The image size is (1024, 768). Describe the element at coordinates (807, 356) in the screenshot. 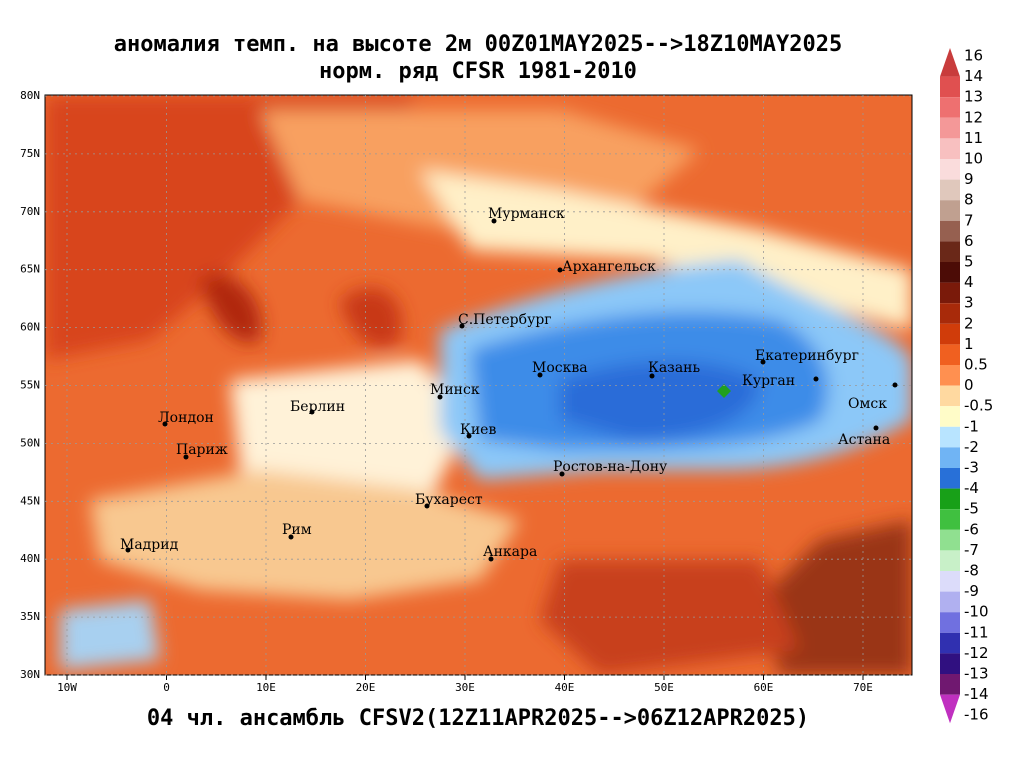

I see `city-label: Екатеринбург` at that location.